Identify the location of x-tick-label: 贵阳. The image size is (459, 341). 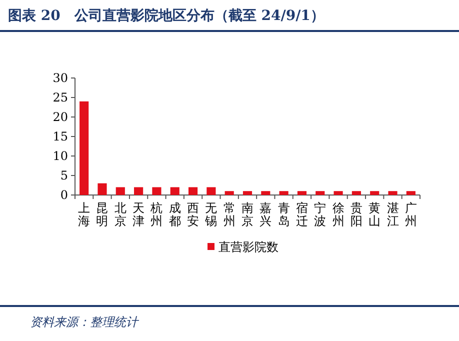
(356, 214).